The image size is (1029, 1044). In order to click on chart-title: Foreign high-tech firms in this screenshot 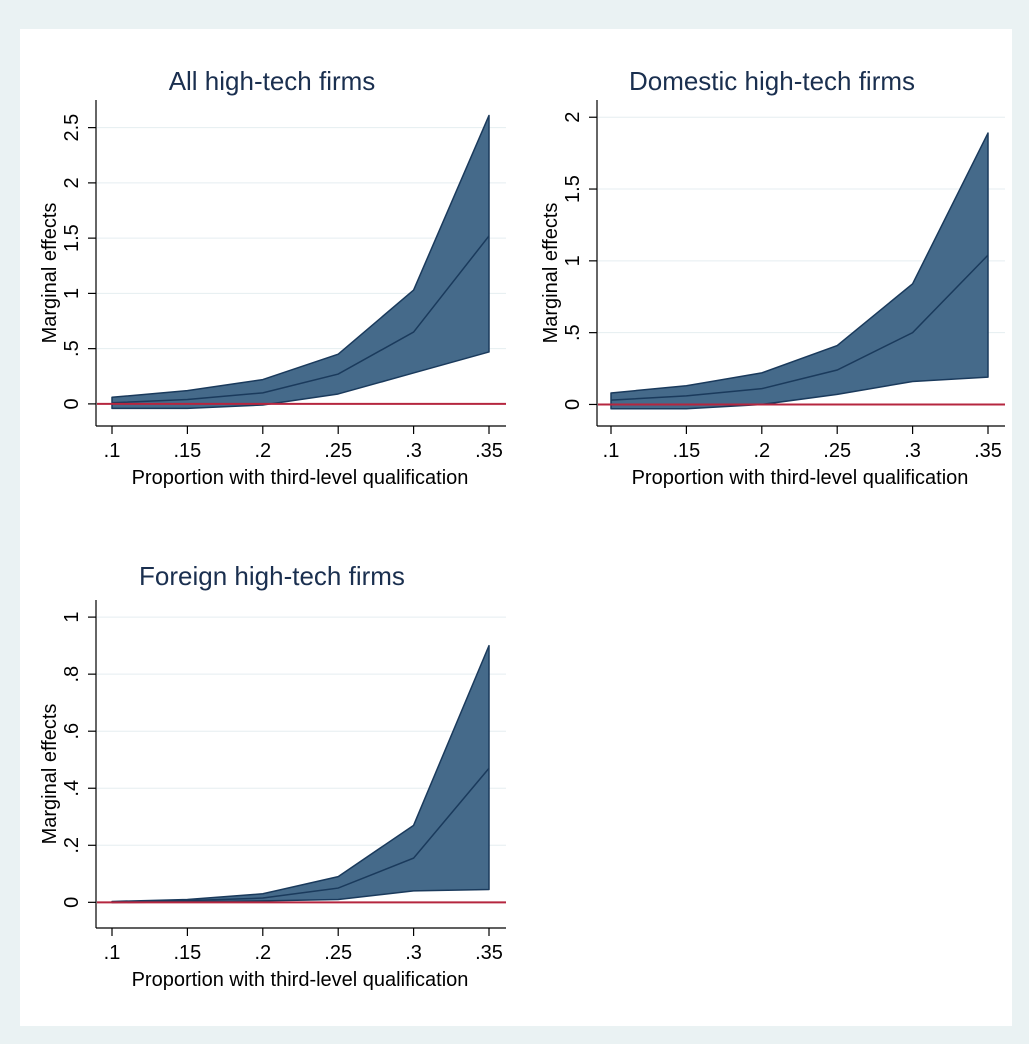, I will do `click(272, 576)`.